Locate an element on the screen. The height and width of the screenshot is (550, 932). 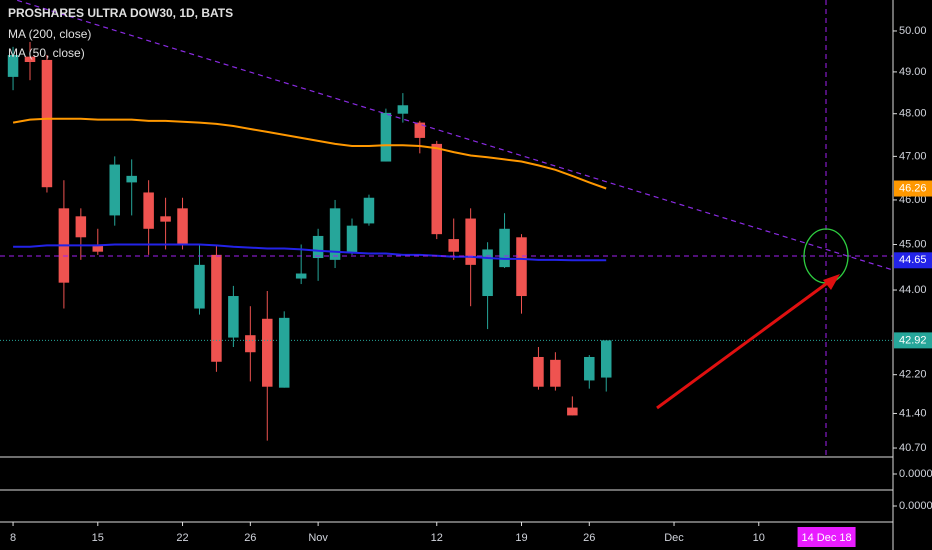
price-tag-label: 46.26 is located at coordinates (913, 188).